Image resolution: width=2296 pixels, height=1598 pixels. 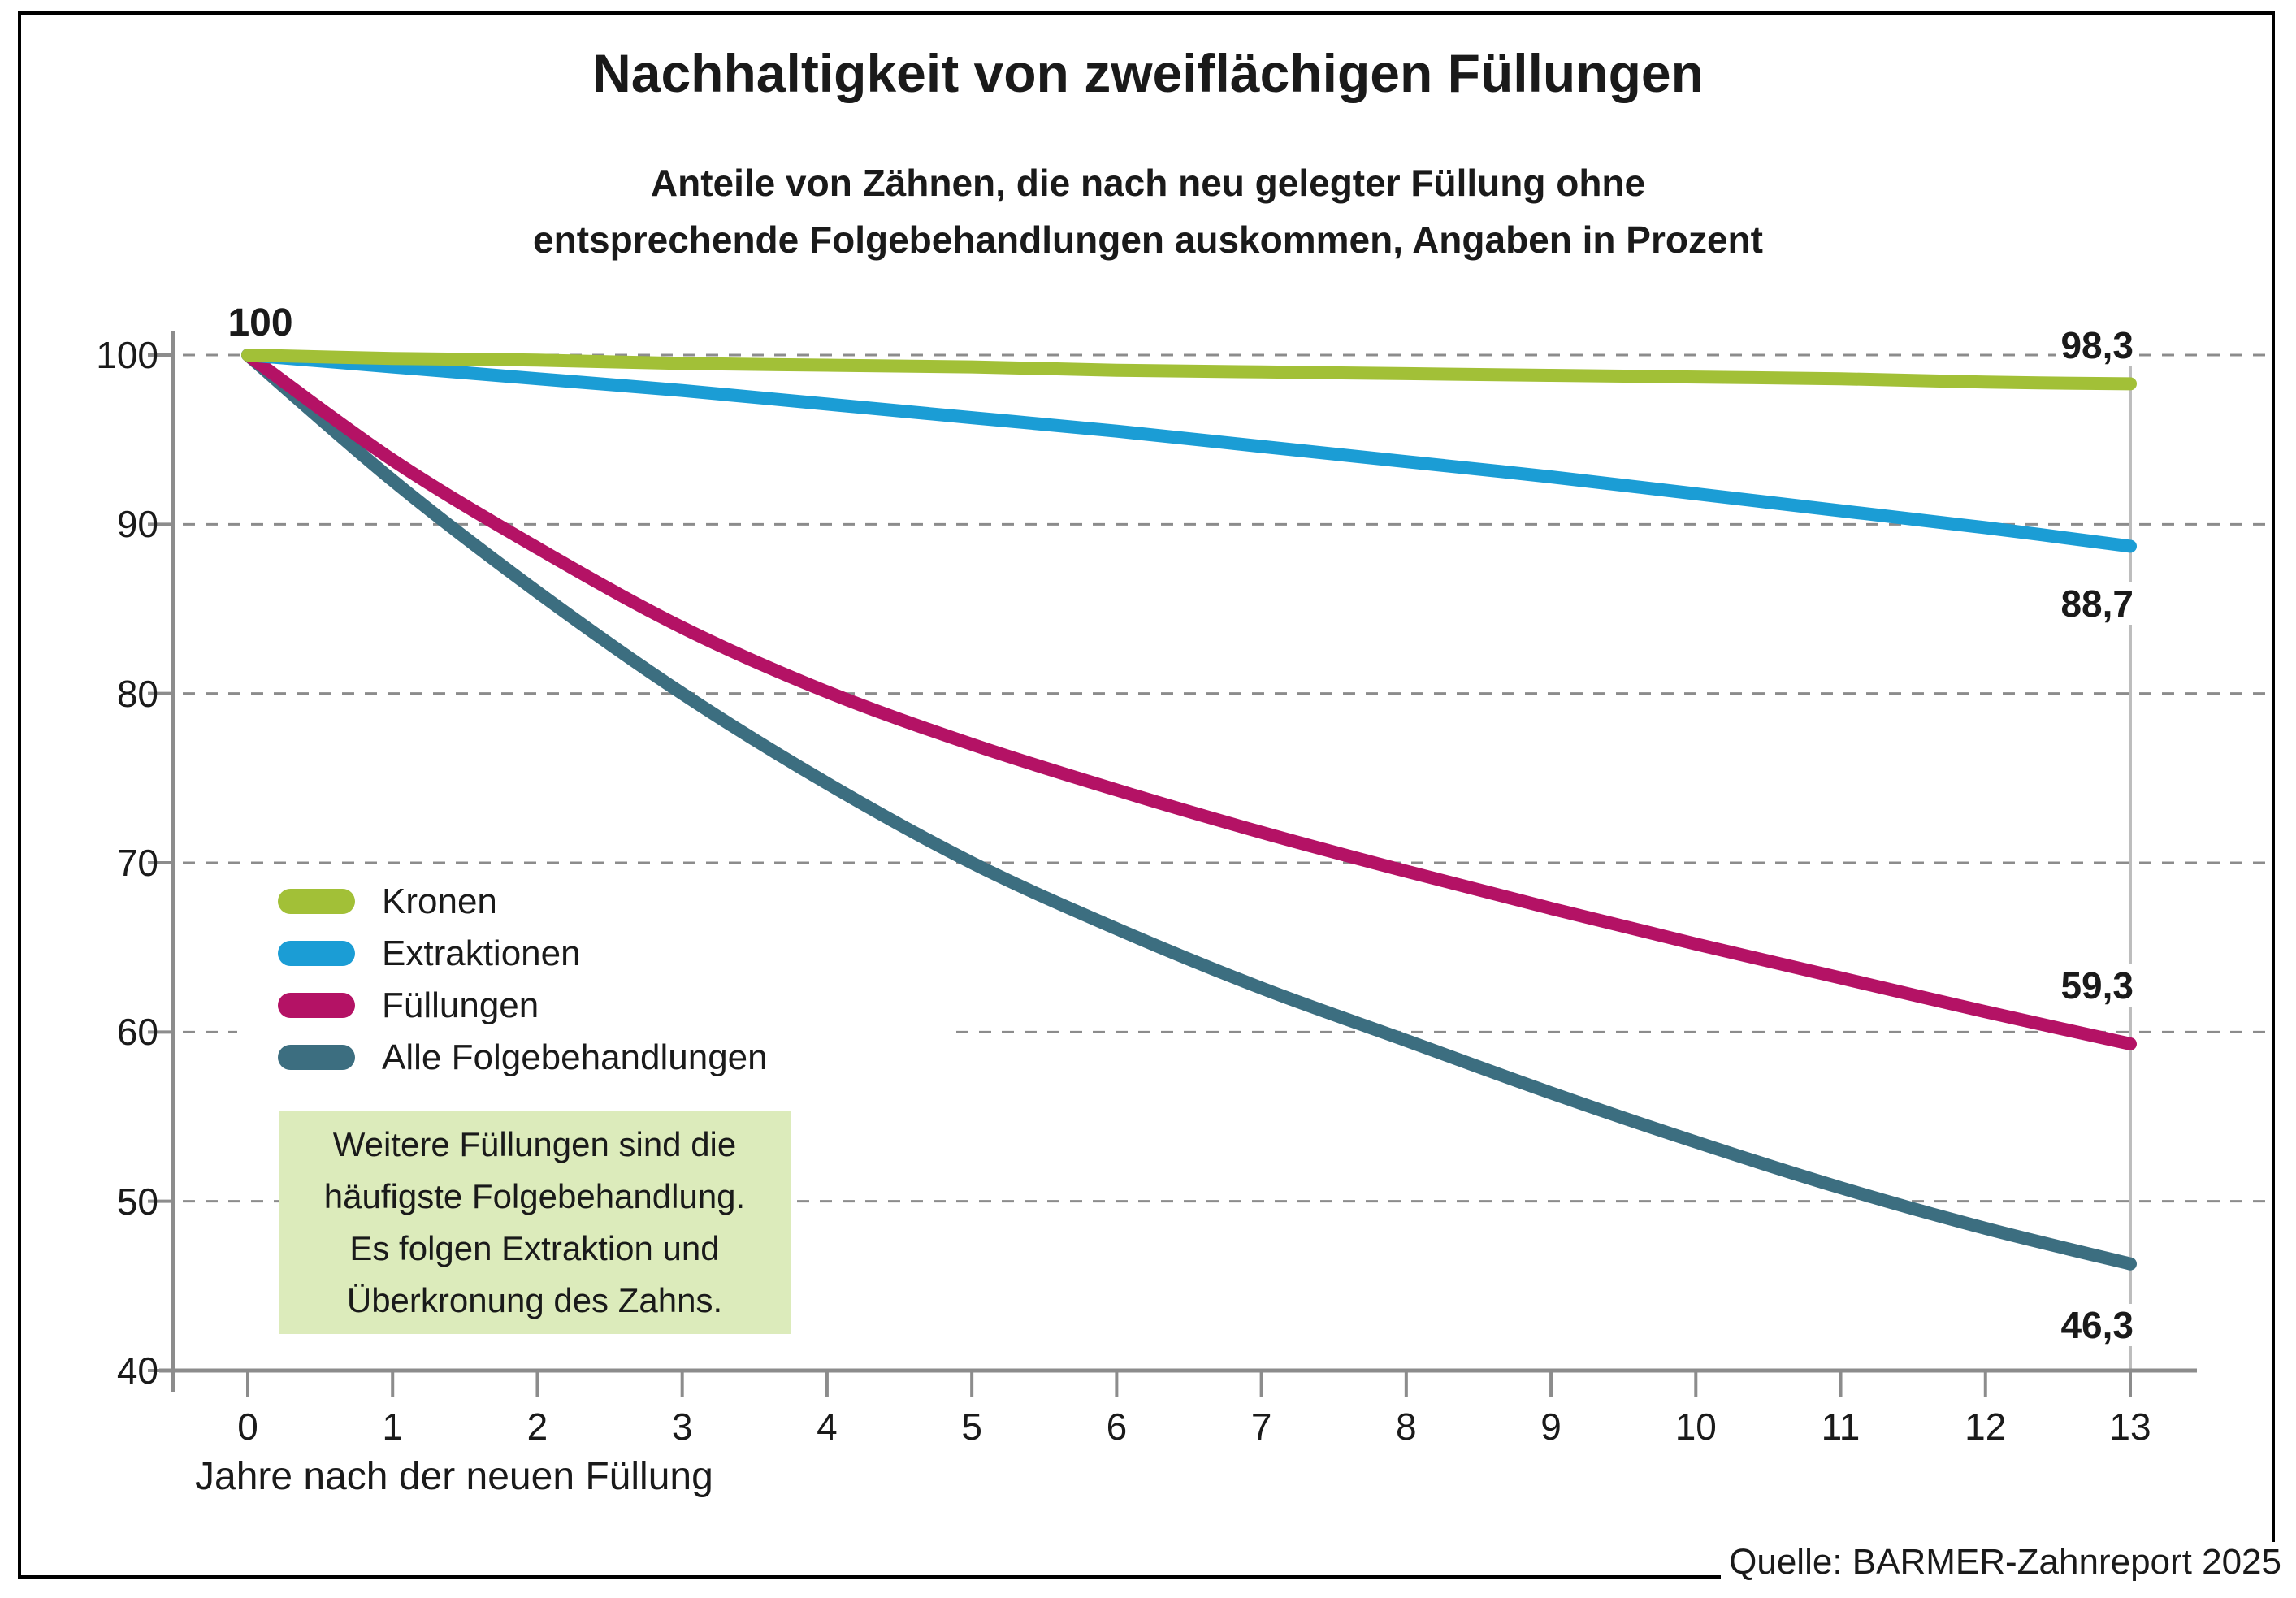 I want to click on x-tick-label-9: 9, so click(x=1551, y=1426).